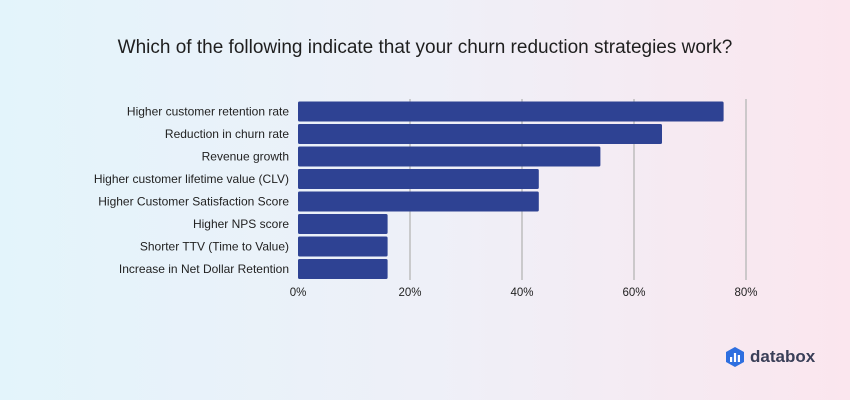 This screenshot has height=400, width=850. What do you see at coordinates (745, 293) in the screenshot?
I see `x-tick-label: 80%` at bounding box center [745, 293].